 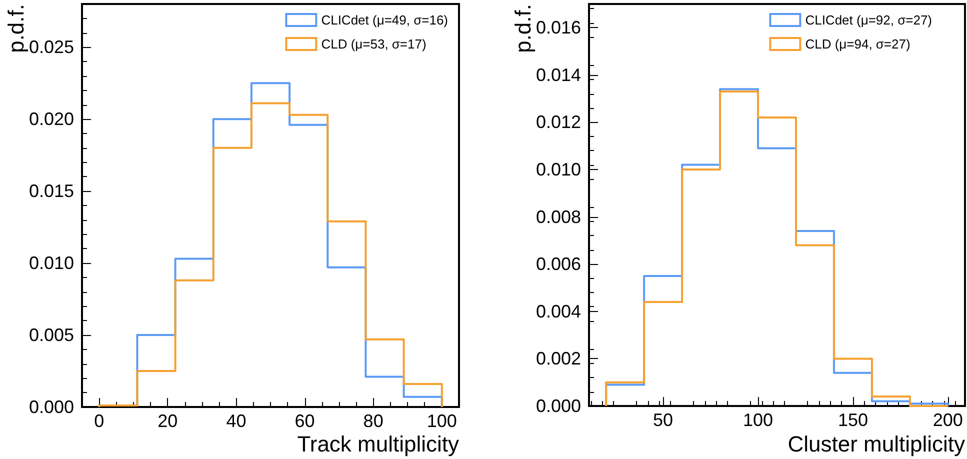 What do you see at coordinates (663, 420) in the screenshot?
I see `x-tick-label: 50` at bounding box center [663, 420].